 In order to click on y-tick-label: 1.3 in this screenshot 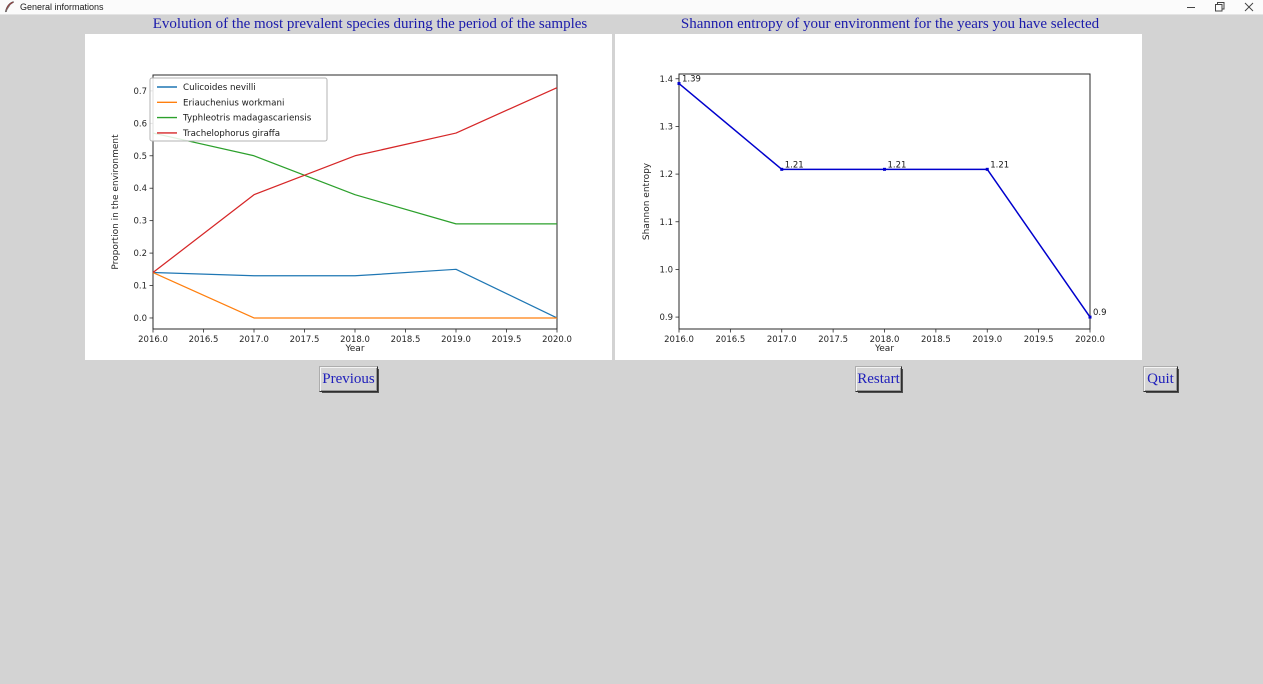, I will do `click(666, 127)`.